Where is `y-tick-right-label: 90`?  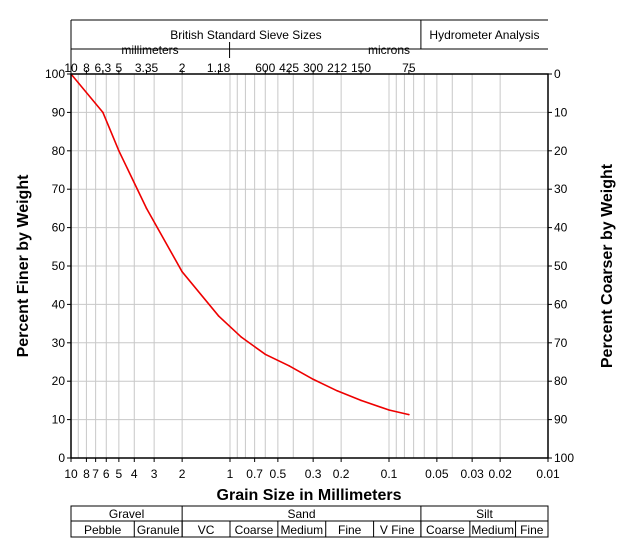 y-tick-right-label: 90 is located at coordinates (561, 420).